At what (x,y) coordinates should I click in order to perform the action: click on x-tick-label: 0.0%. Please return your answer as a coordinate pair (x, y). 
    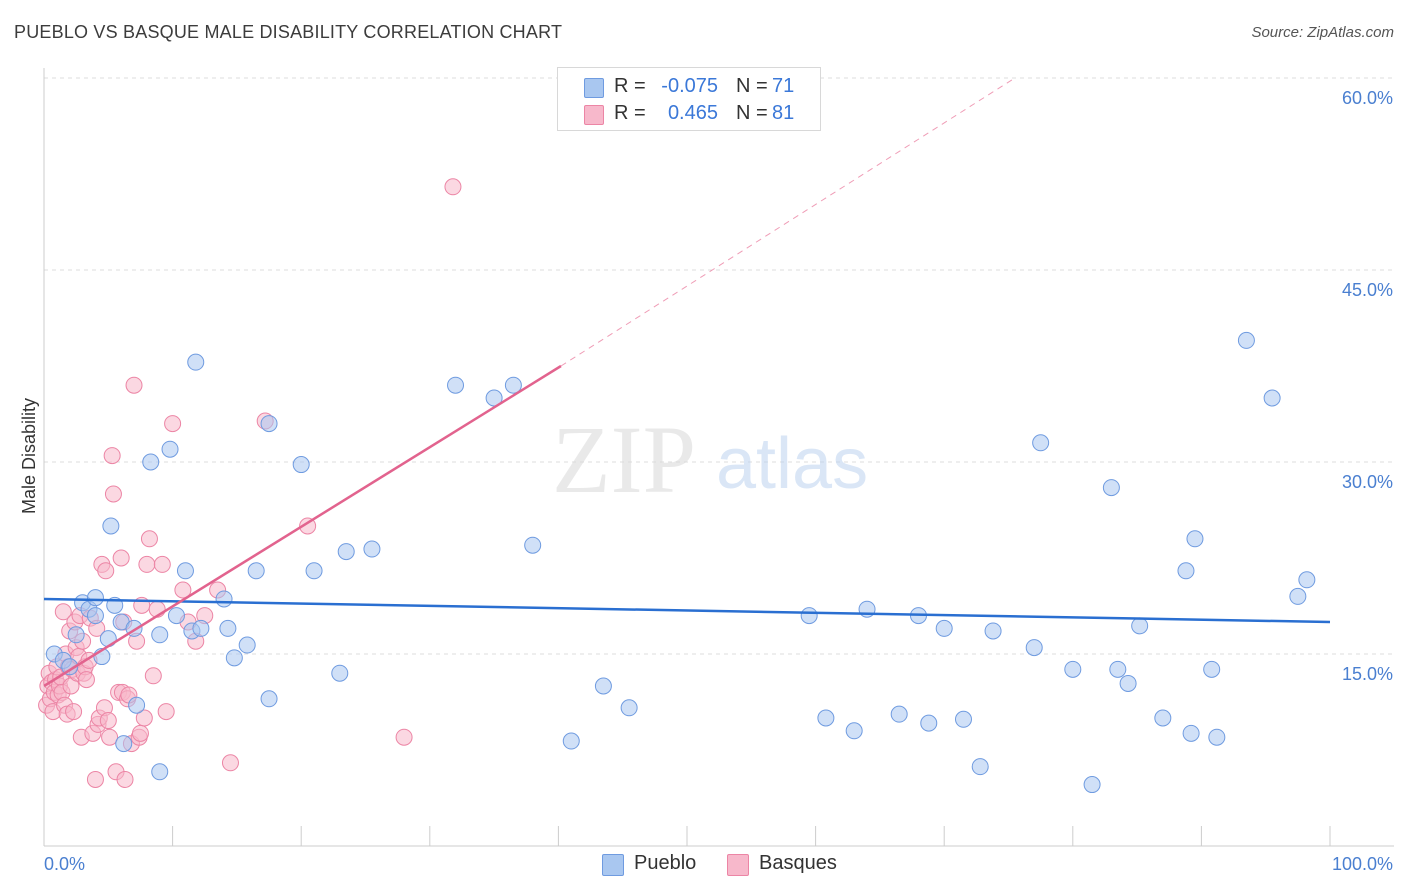
    Looking at the image, I should click on (64, 864).